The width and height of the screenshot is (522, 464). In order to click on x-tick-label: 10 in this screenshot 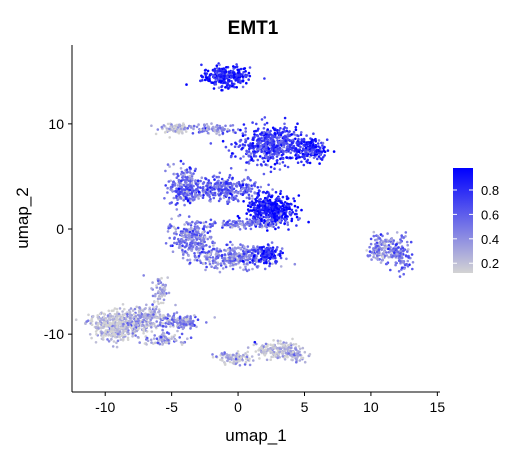, I will do `click(371, 407)`.